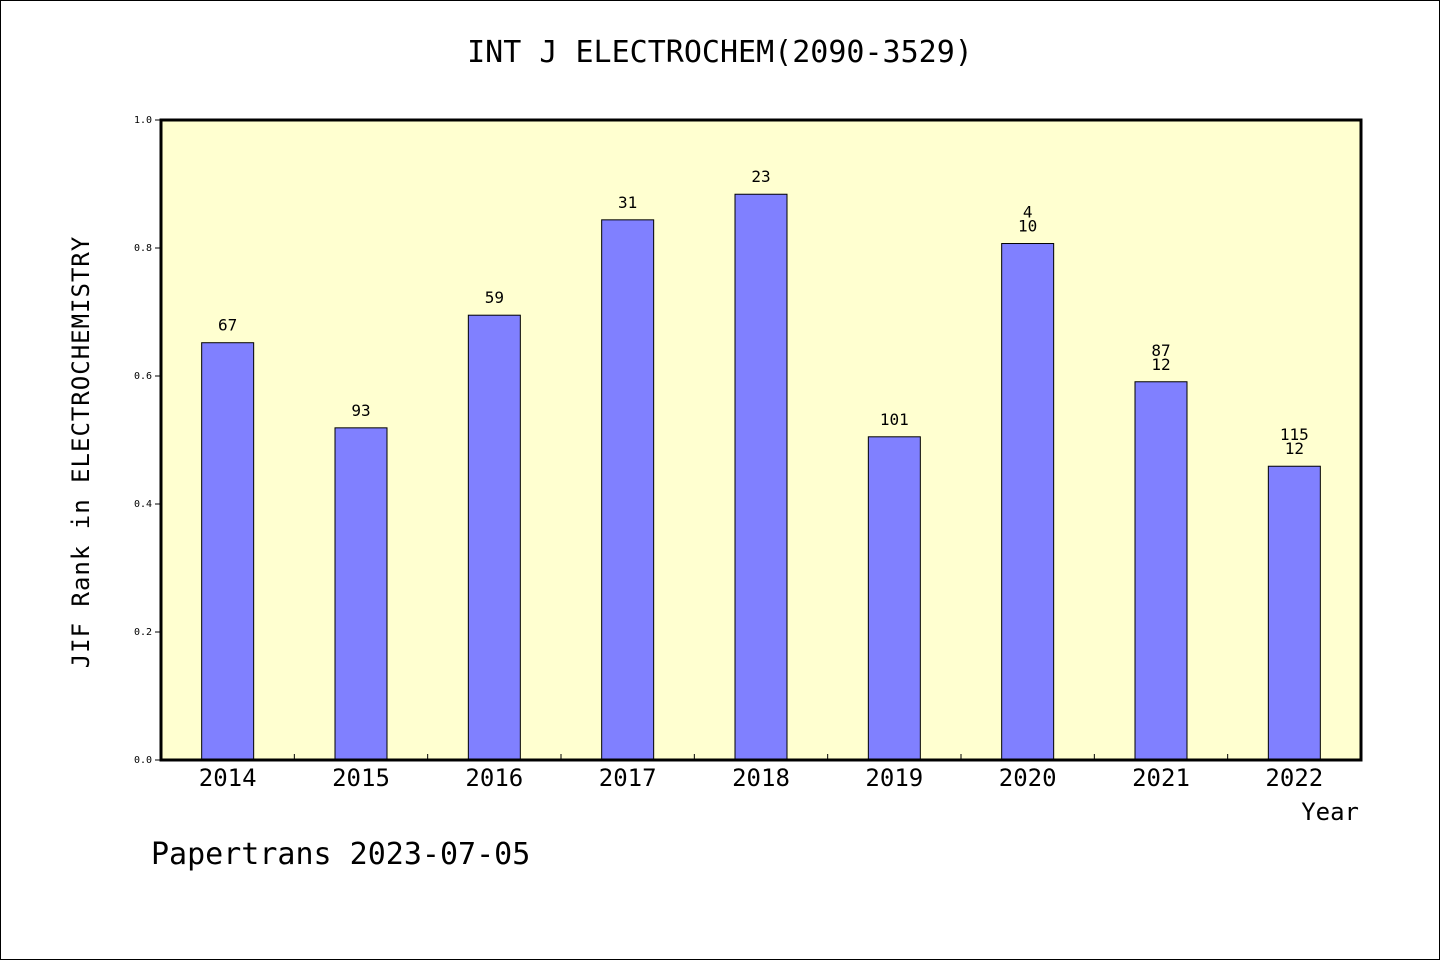 The height and width of the screenshot is (960, 1440). Describe the element at coordinates (720, 52) in the screenshot. I see `chart-title: INT J ELECTROCHEM(2090-3529)` at that location.